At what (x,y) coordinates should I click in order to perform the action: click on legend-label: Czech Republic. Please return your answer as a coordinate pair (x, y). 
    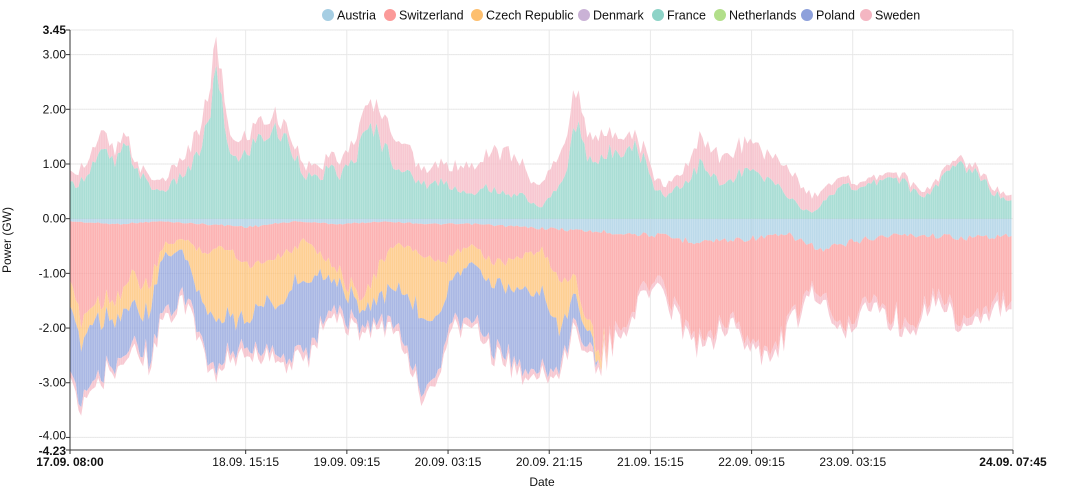
    Looking at the image, I should click on (530, 16).